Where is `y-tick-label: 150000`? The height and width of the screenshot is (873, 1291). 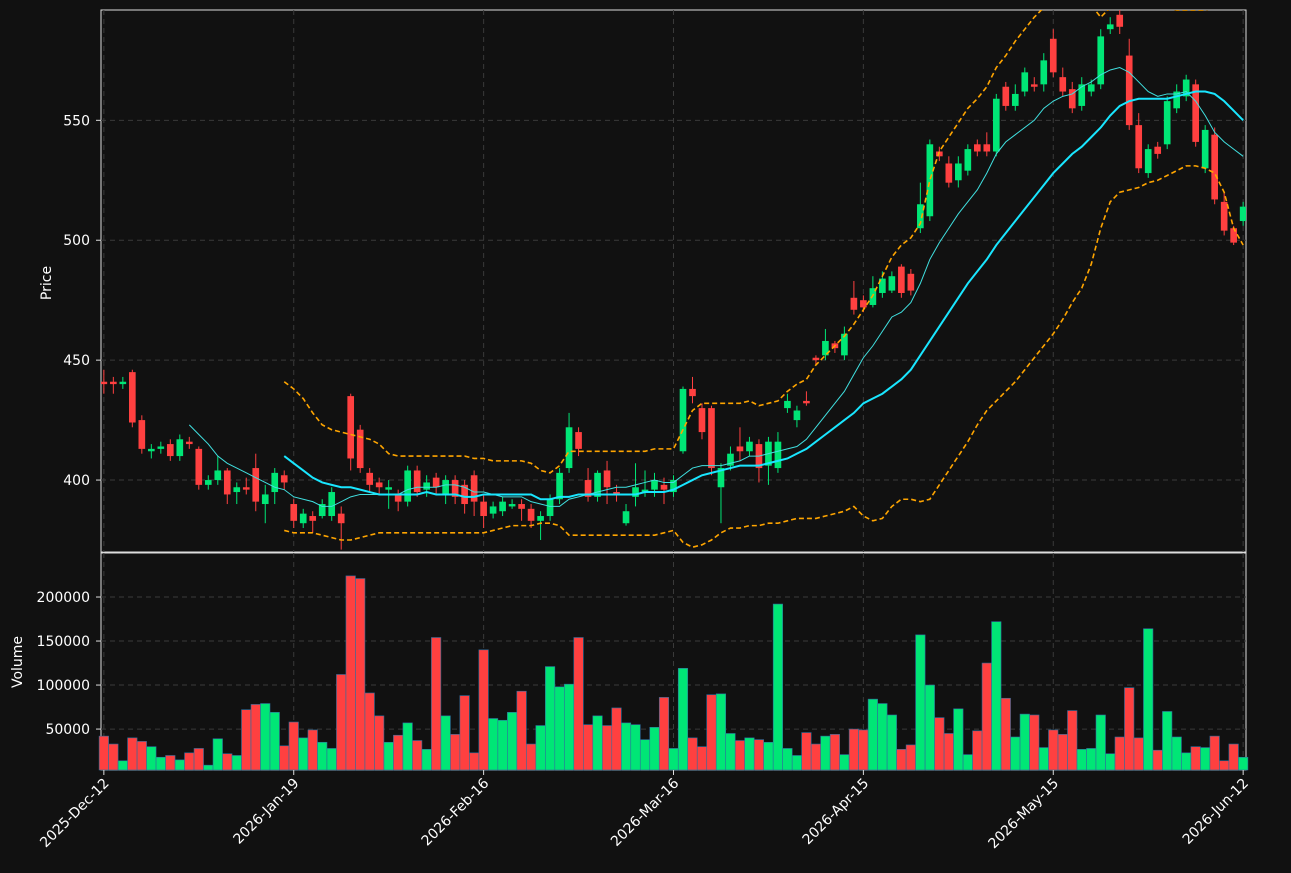 y-tick-label: 150000 is located at coordinates (63, 642).